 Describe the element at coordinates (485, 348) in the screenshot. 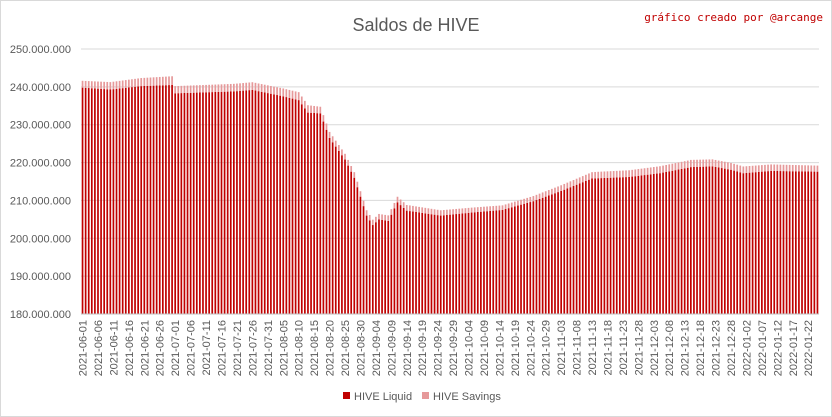

I see `x-tick-label: 2021-10-09` at that location.